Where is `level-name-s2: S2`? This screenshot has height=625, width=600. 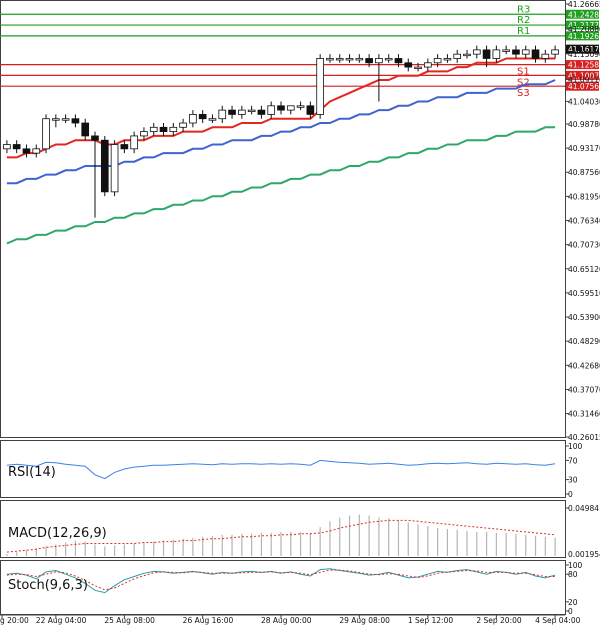
level-name-s2: S2 is located at coordinates (523, 82).